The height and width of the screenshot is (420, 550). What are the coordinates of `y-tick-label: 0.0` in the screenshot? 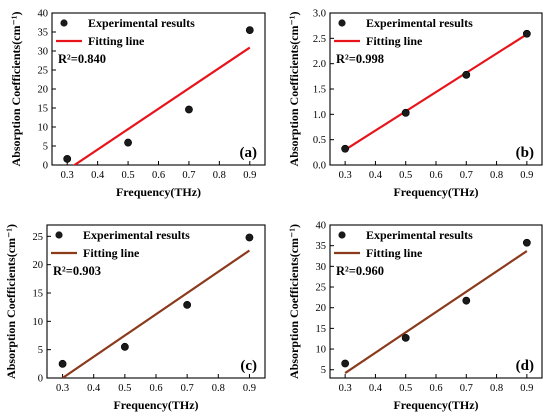 It's located at (319, 166).